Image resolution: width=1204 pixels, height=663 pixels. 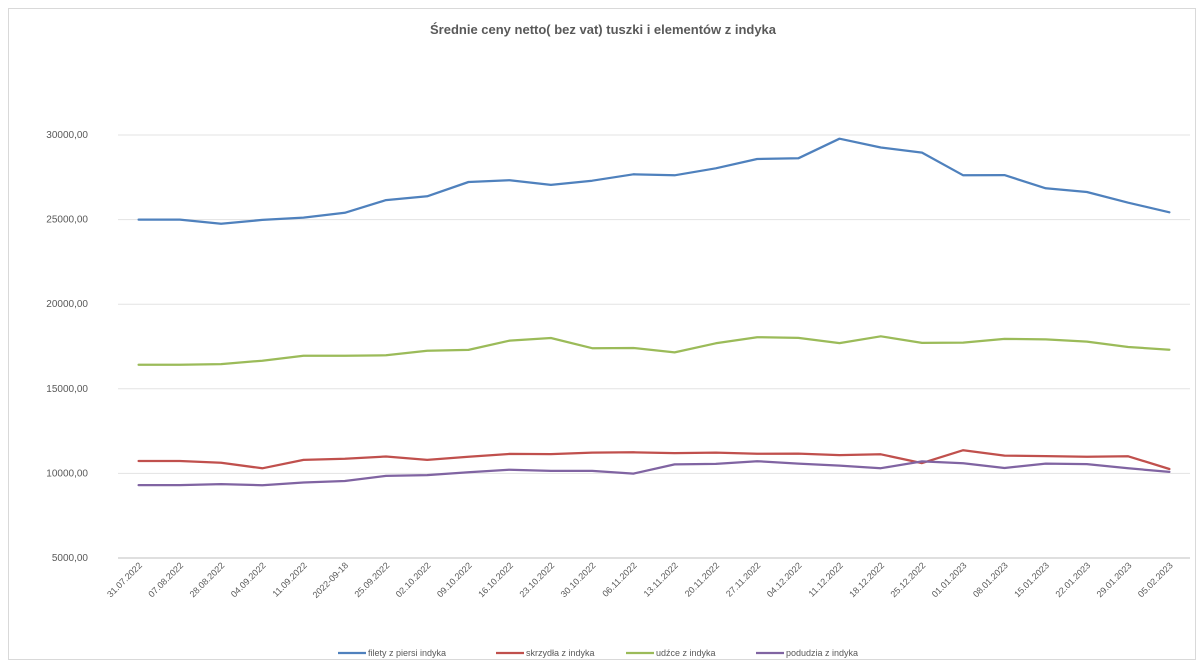 What do you see at coordinates (407, 653) in the screenshot?
I see `legend-label: filety z piersi indyka` at bounding box center [407, 653].